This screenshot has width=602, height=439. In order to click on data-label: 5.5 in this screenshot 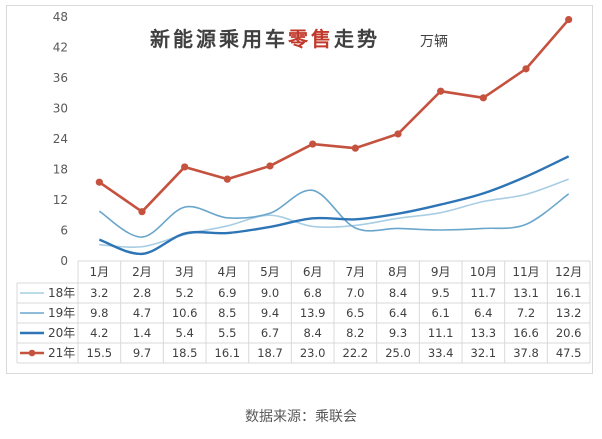, I will do `click(227, 333)`.